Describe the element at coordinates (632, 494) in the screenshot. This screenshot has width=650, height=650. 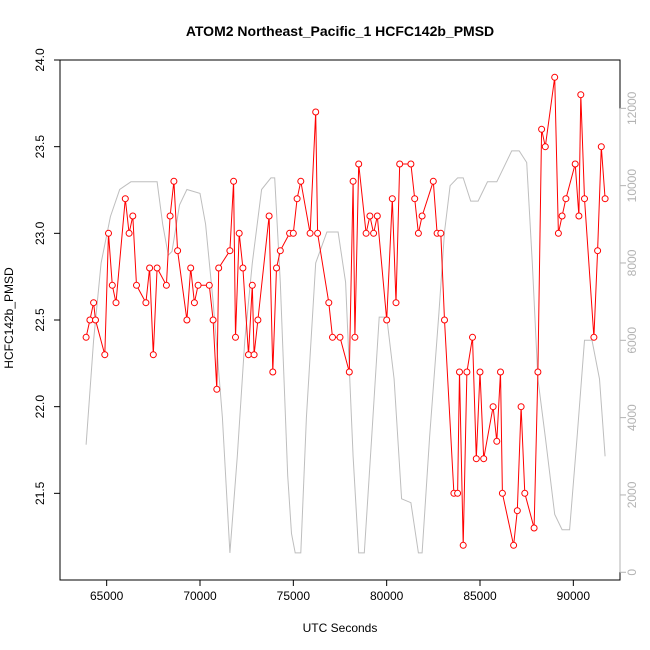
I see `y-tick-label-right-1: 2000` at that location.